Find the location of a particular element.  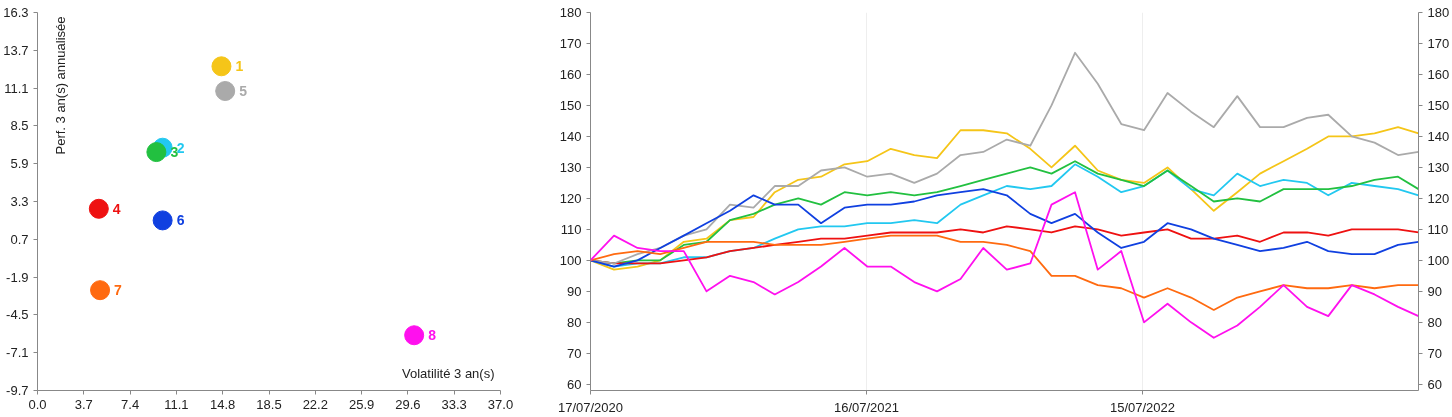

x-tick-label: 37.0 is located at coordinates (500, 404).